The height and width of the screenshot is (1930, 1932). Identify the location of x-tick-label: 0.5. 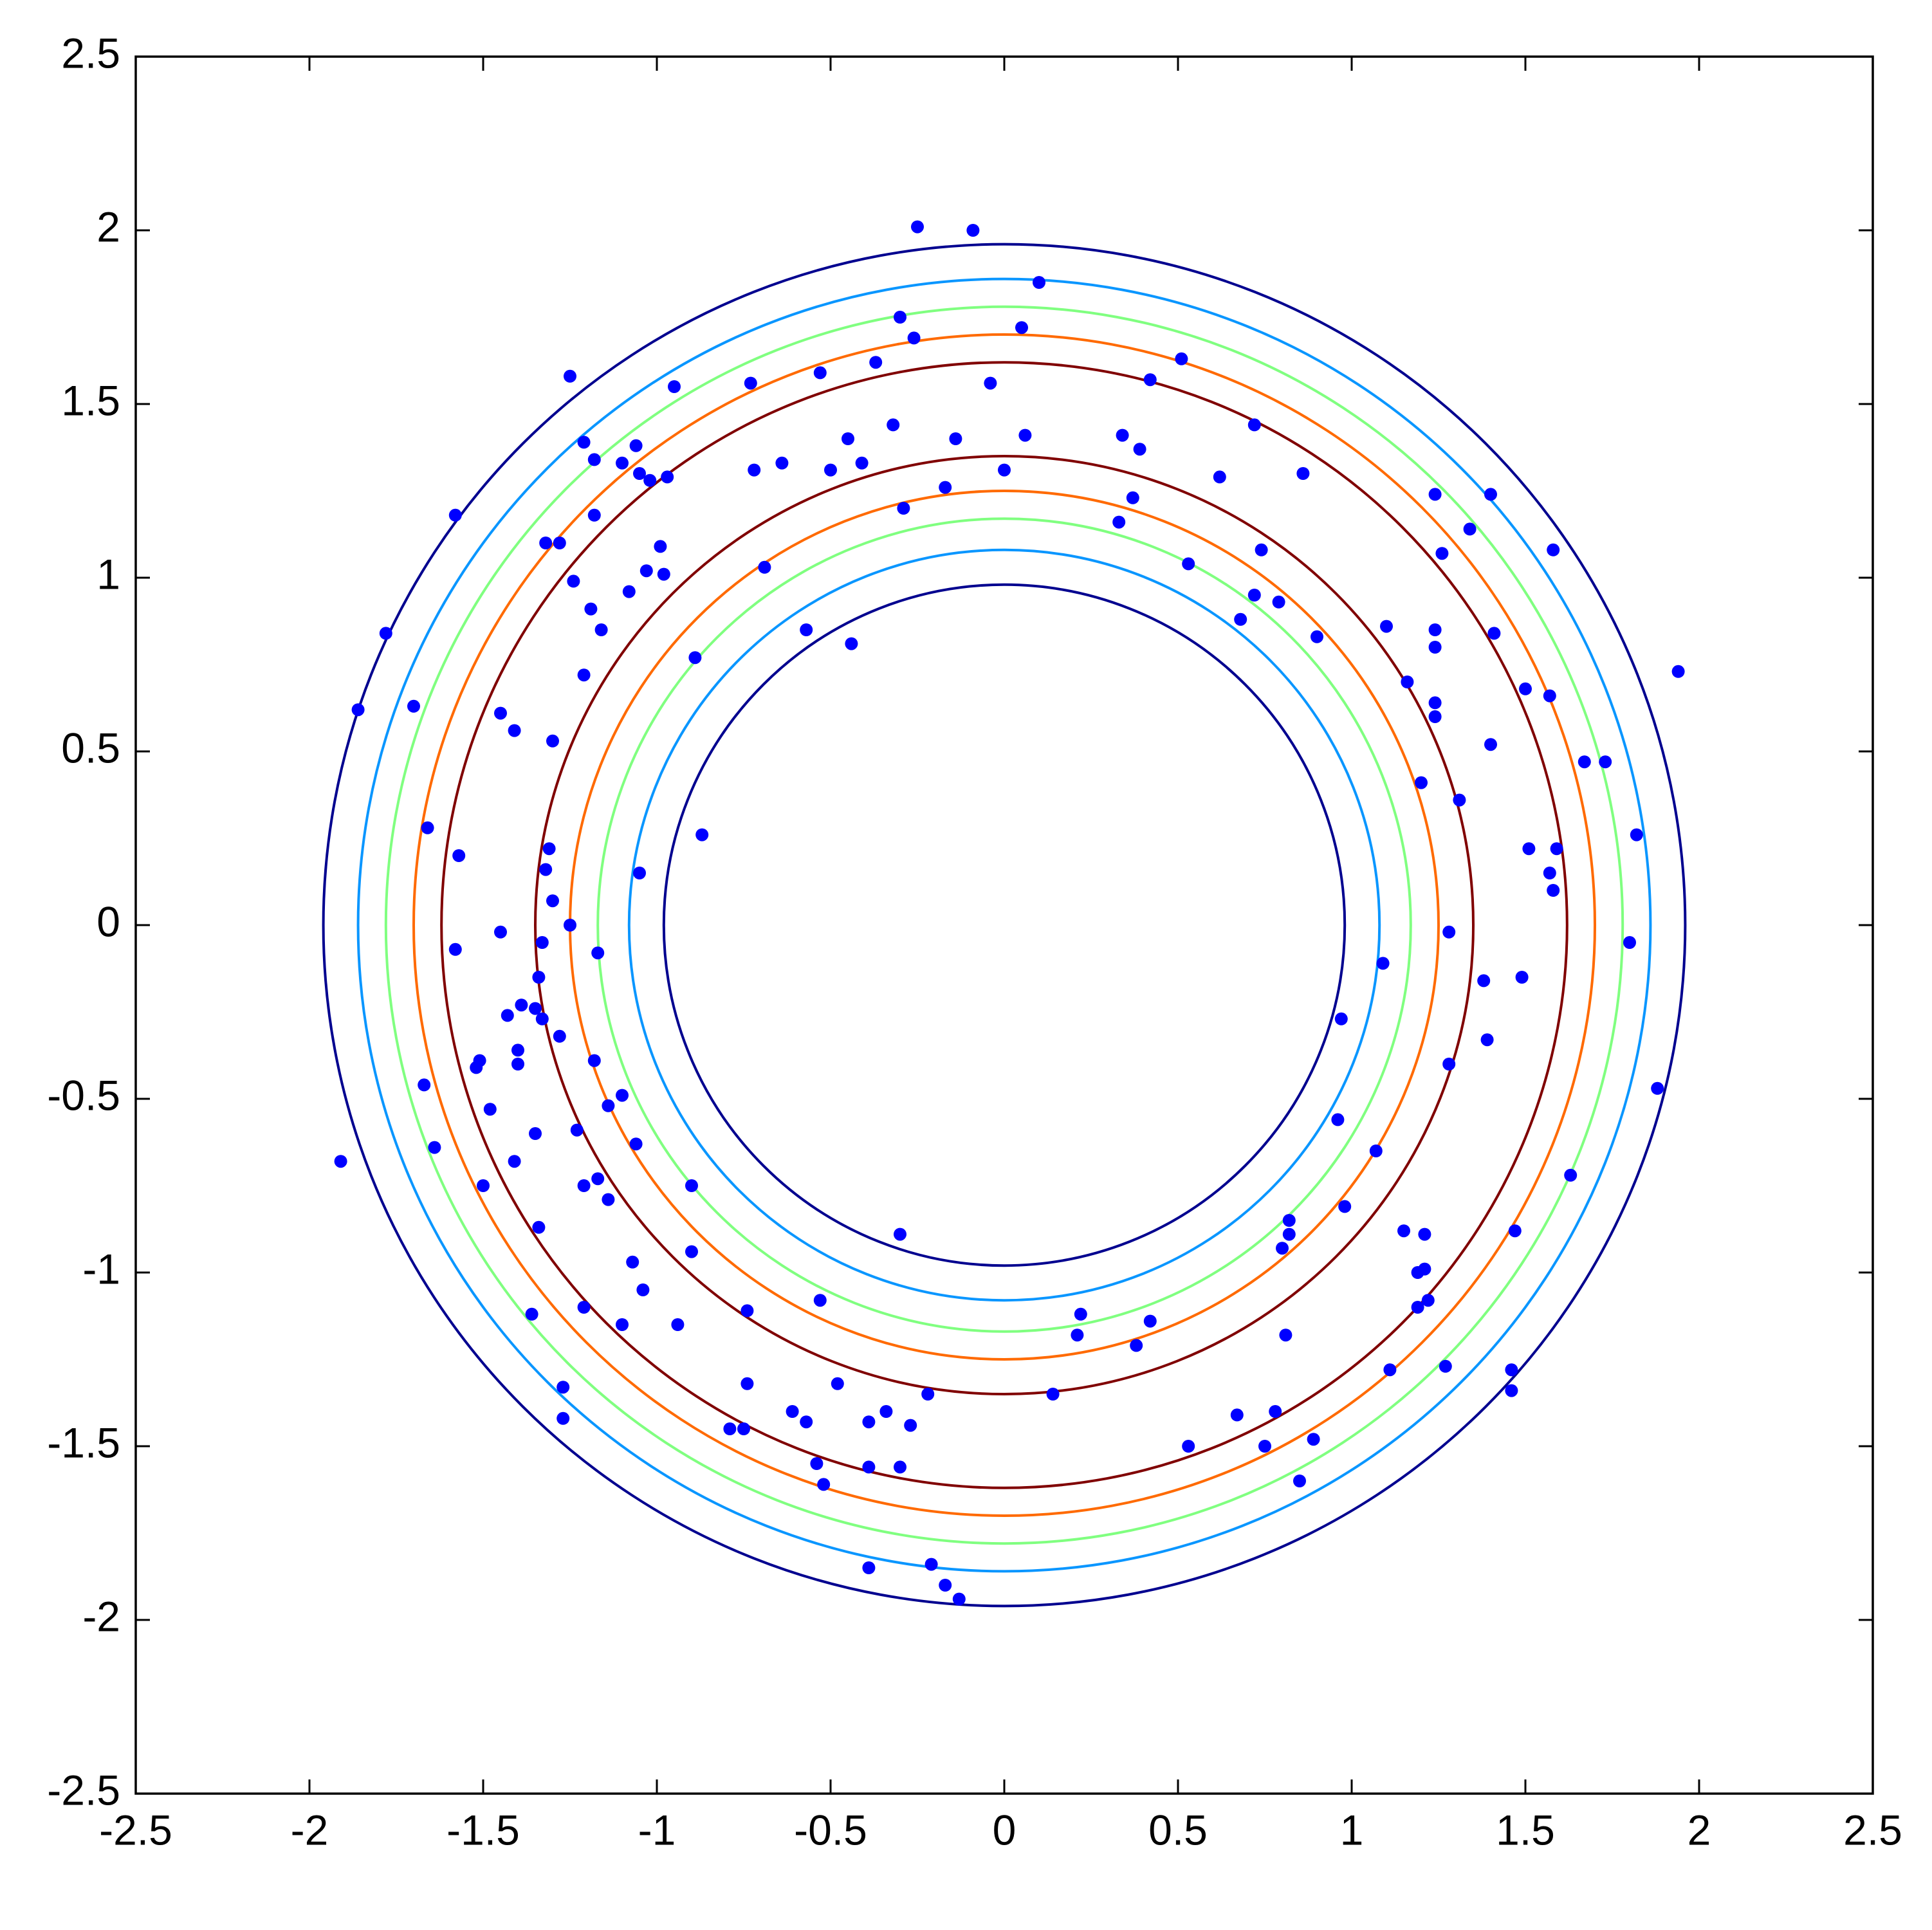
(1178, 1829).